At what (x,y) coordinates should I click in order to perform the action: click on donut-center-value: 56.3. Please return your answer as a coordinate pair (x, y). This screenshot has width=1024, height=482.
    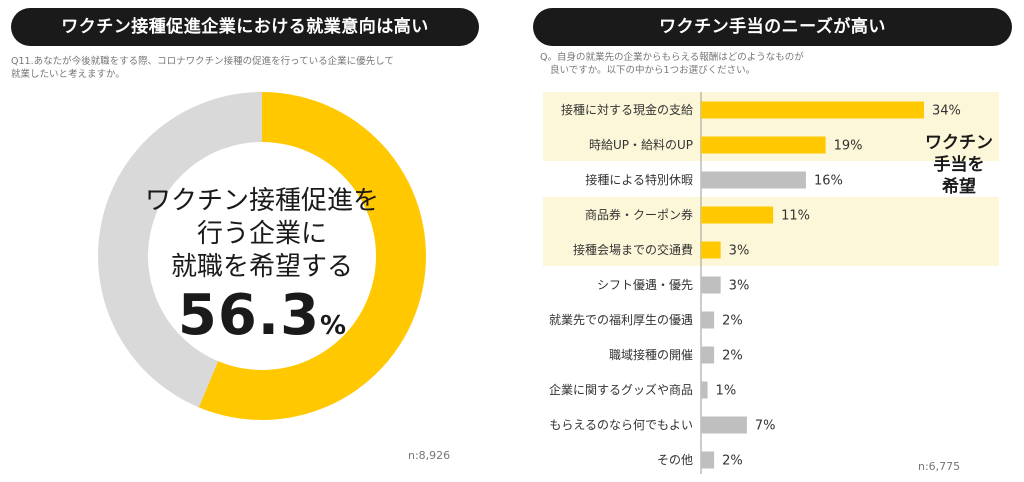
    Looking at the image, I should click on (249, 315).